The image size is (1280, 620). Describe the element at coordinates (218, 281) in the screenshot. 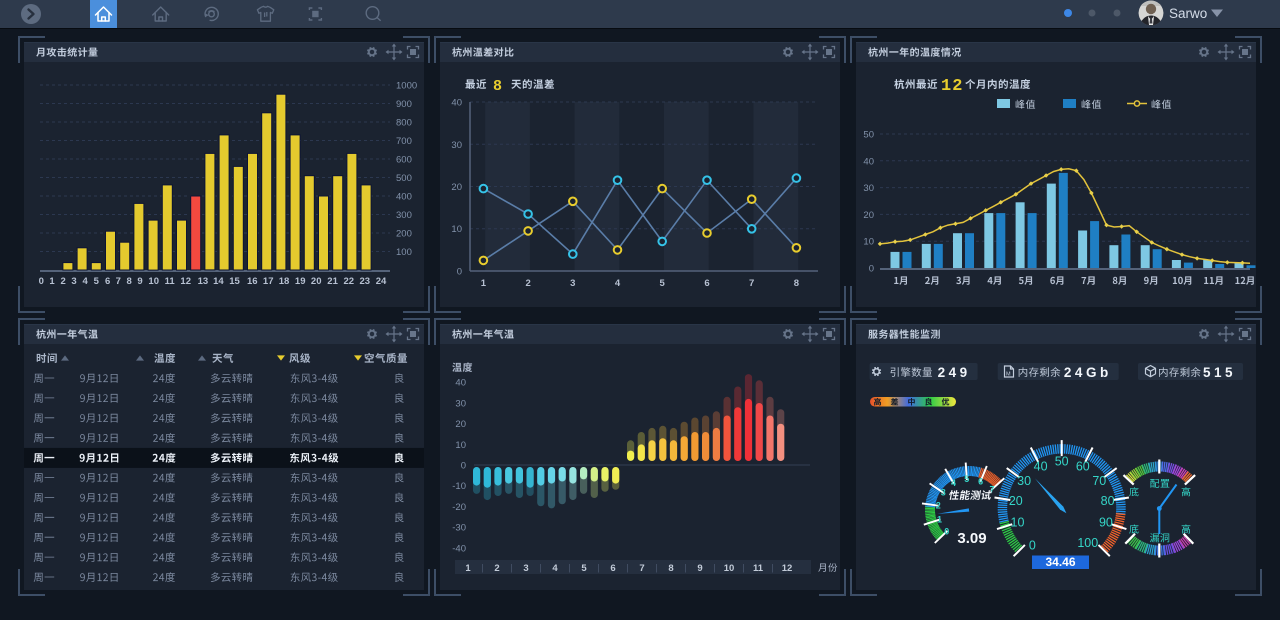

I see `svg-text: 14` at that location.